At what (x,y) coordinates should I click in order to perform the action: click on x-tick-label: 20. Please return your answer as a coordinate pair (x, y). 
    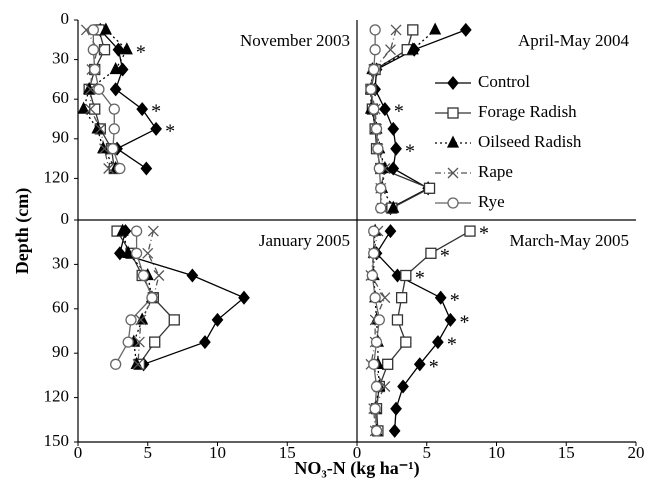
    Looking at the image, I should click on (636, 452).